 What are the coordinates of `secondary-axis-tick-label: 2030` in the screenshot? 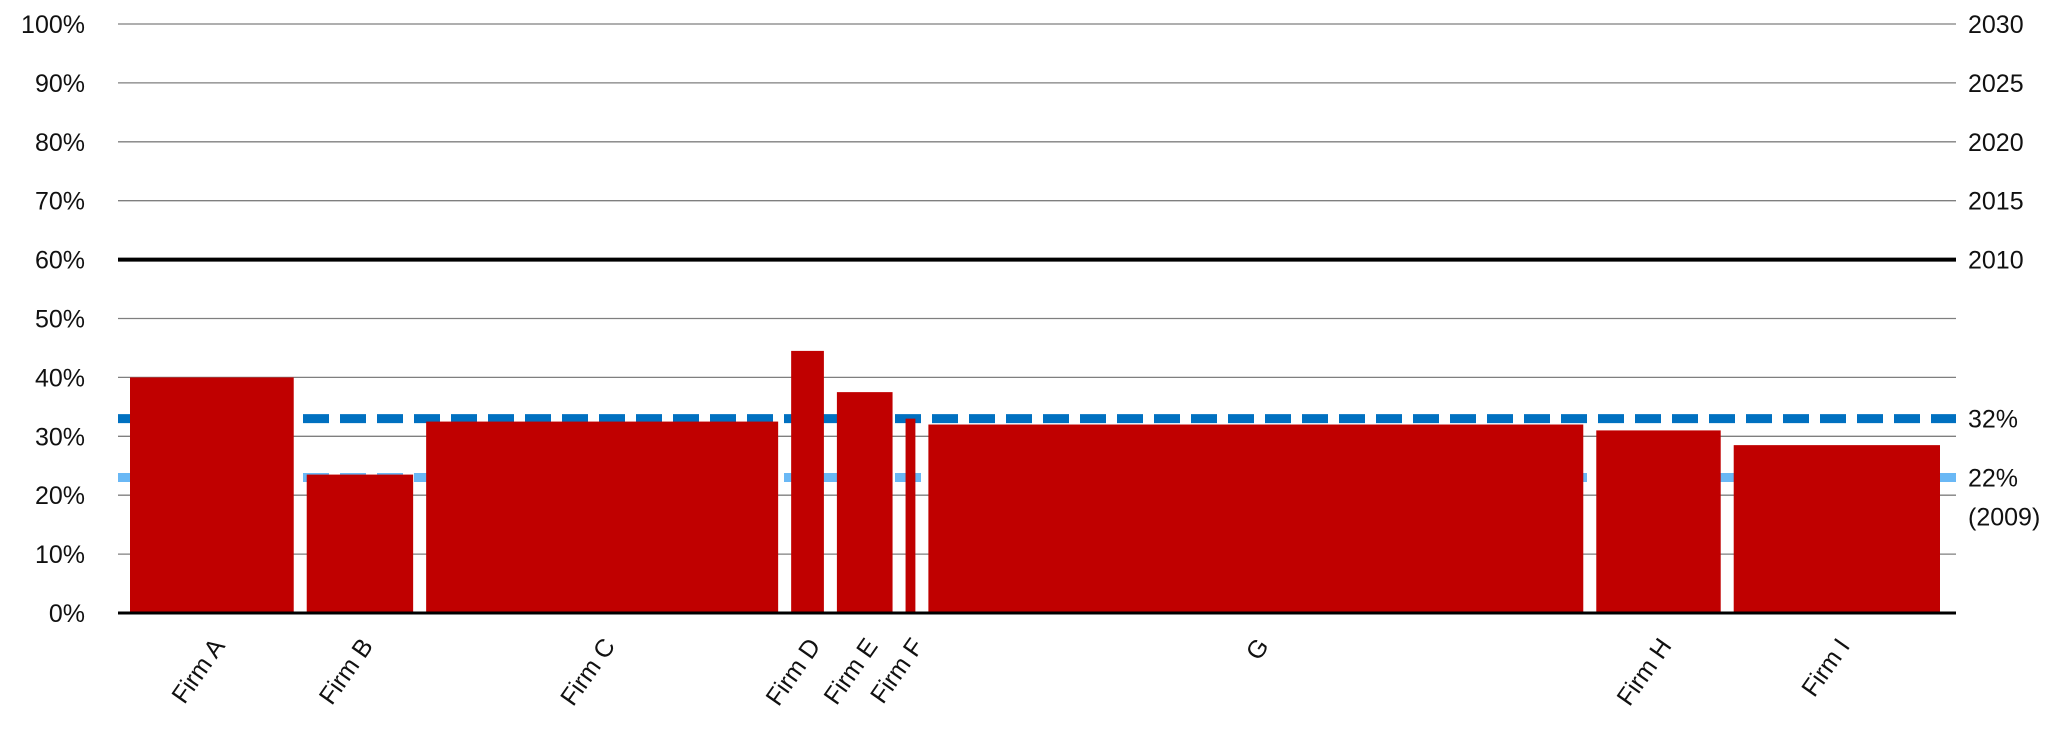 It's located at (1996, 25).